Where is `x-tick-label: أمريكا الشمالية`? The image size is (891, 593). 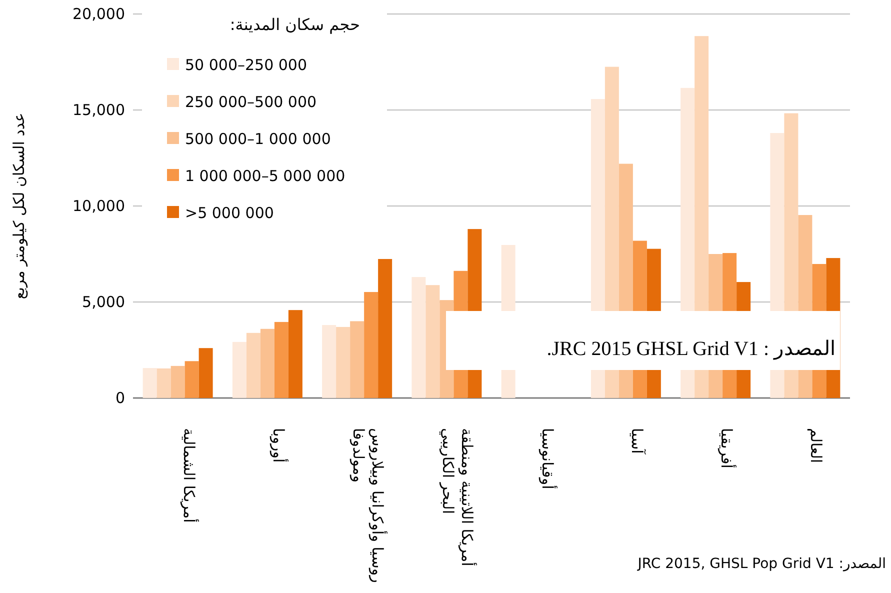
x-tick-label: أمريكا الشمالية is located at coordinates (189, 475).